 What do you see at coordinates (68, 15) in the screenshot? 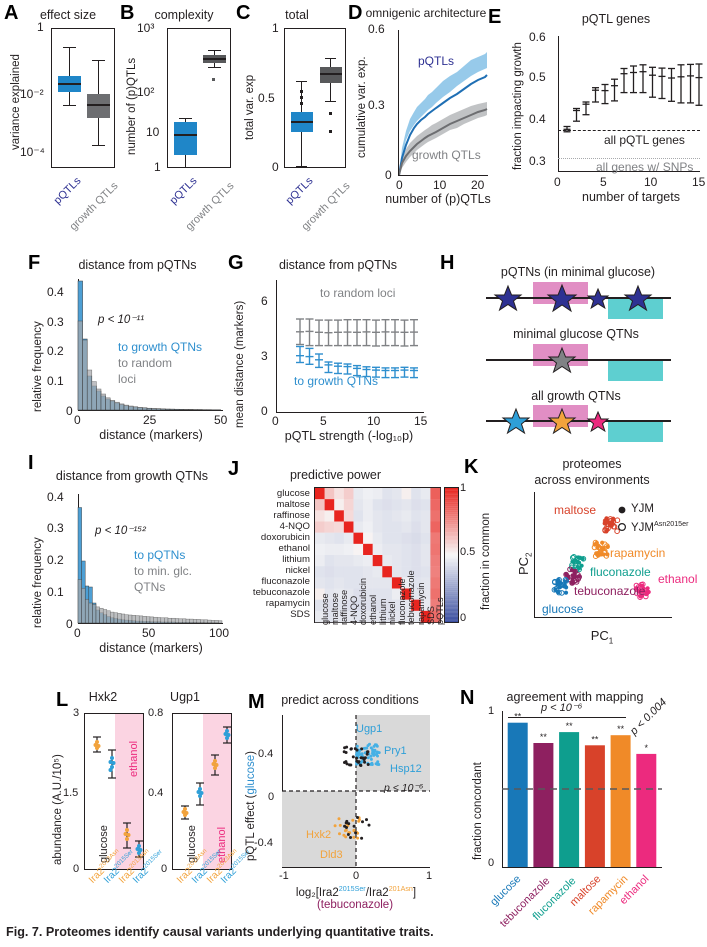
I see `panel-a-title: effect size` at bounding box center [68, 15].